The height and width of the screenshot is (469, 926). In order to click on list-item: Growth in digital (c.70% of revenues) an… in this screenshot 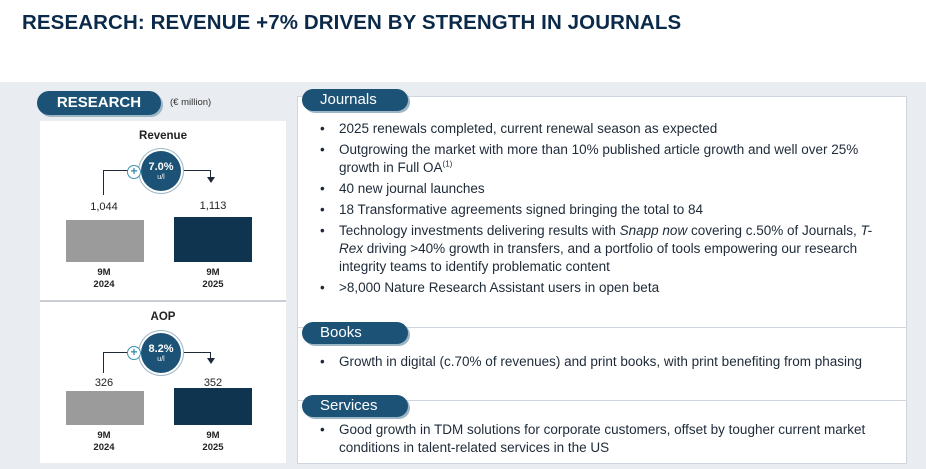, I will do `click(605, 362)`.